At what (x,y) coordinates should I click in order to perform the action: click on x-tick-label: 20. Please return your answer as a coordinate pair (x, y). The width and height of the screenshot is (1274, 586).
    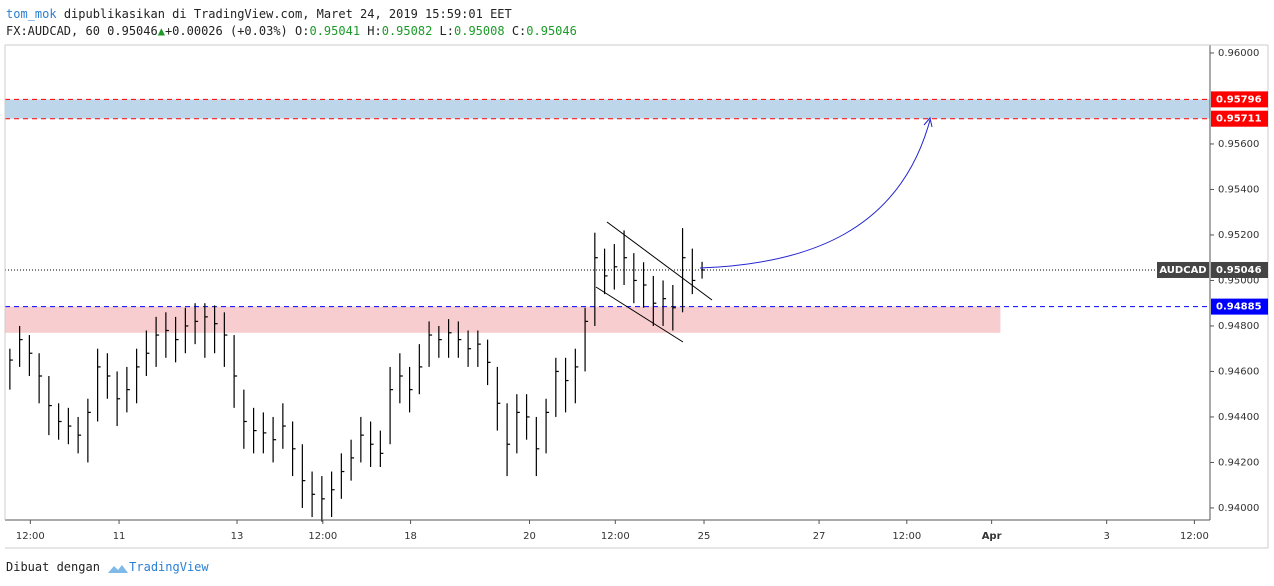
    Looking at the image, I should click on (529, 536).